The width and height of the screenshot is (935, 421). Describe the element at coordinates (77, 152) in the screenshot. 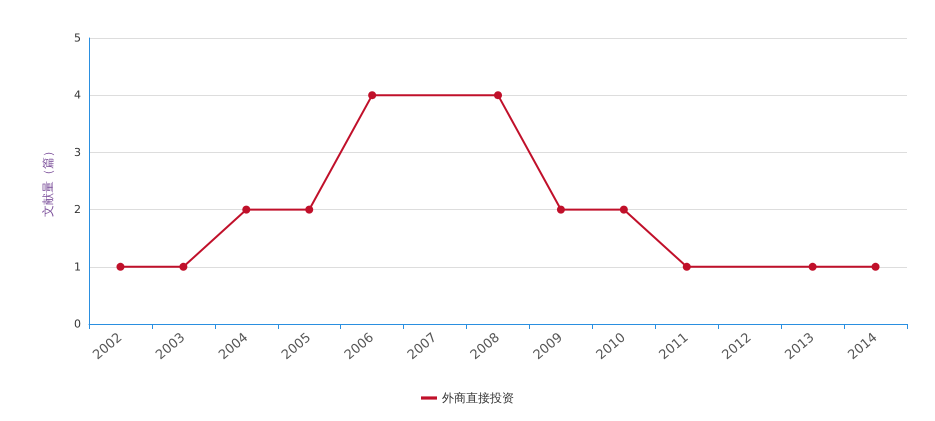

I see `y-tick-label: 3` at that location.